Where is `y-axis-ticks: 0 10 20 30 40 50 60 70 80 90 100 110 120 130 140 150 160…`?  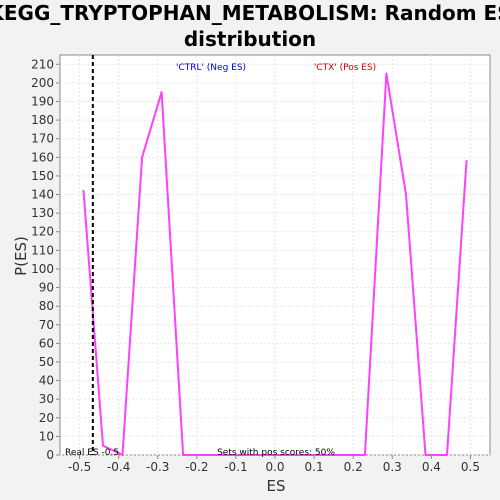 y-axis-ticks: 0 10 20 30 40 50 60 70 80 90 100 110 120 130 140 150 160… is located at coordinates (45, 259).